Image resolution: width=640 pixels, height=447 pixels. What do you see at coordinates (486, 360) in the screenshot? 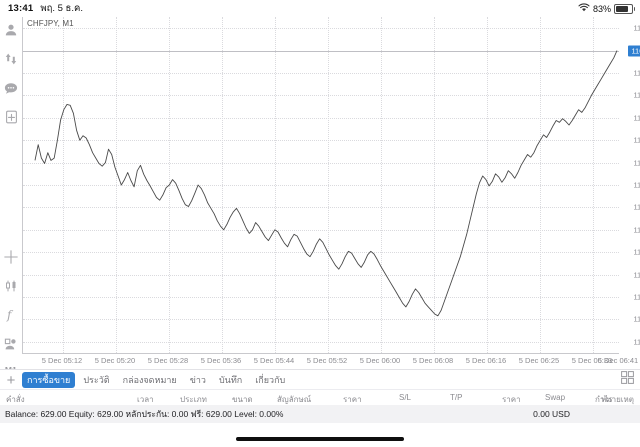
I see `x-axis-tick-label: 5 Dec 06:16` at bounding box center [486, 360].